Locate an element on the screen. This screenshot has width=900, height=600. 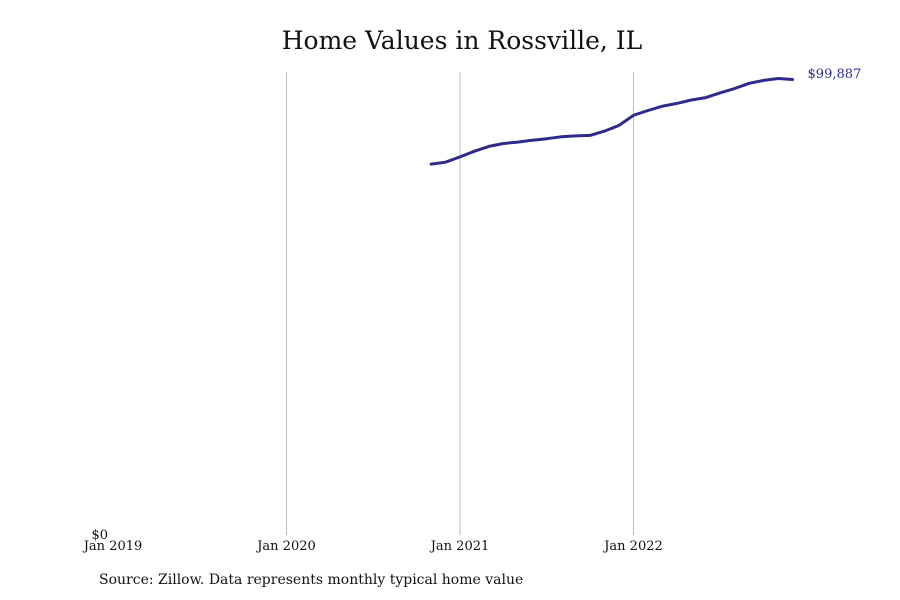
chart-title: Home Values in Rossville, IL is located at coordinates (462, 40).